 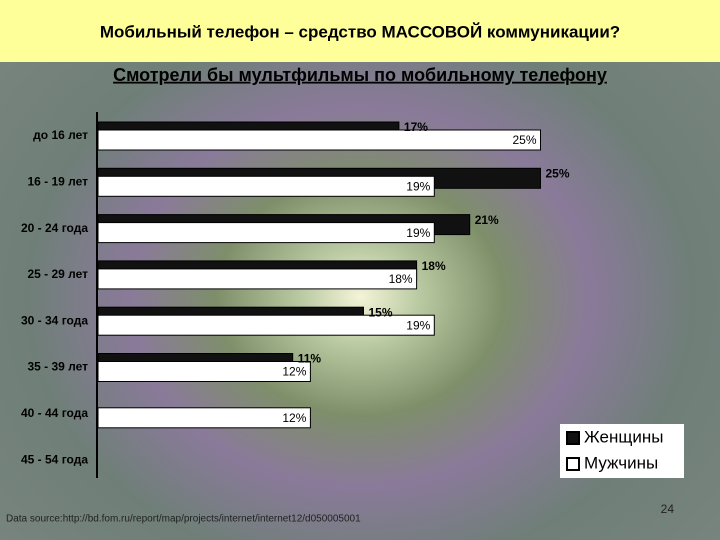 I want to click on header-band, so click(x=360, y=31).